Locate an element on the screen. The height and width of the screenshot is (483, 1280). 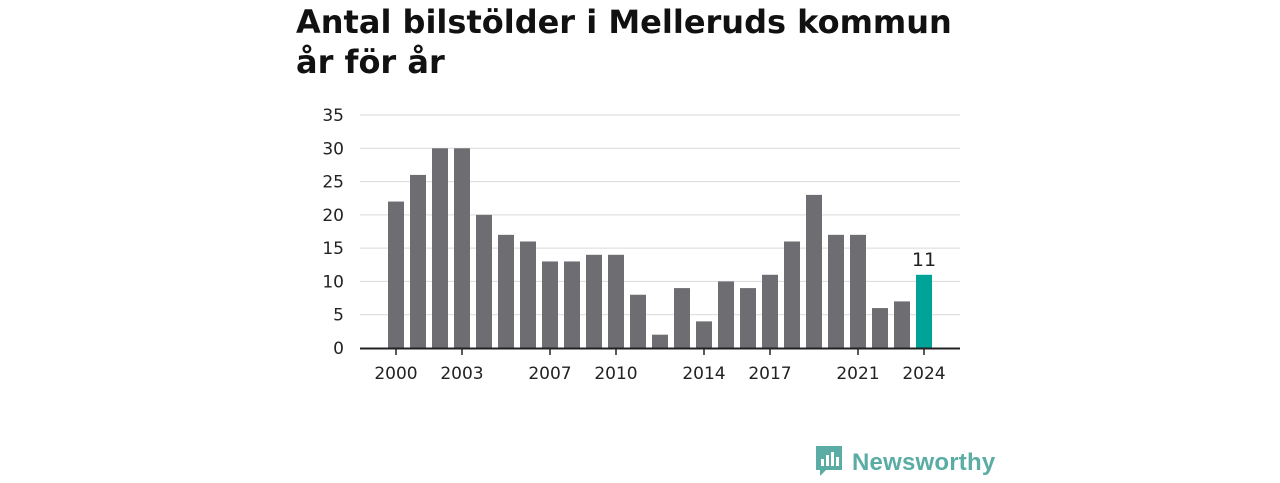
y-tick-label: 25 is located at coordinates (333, 183).